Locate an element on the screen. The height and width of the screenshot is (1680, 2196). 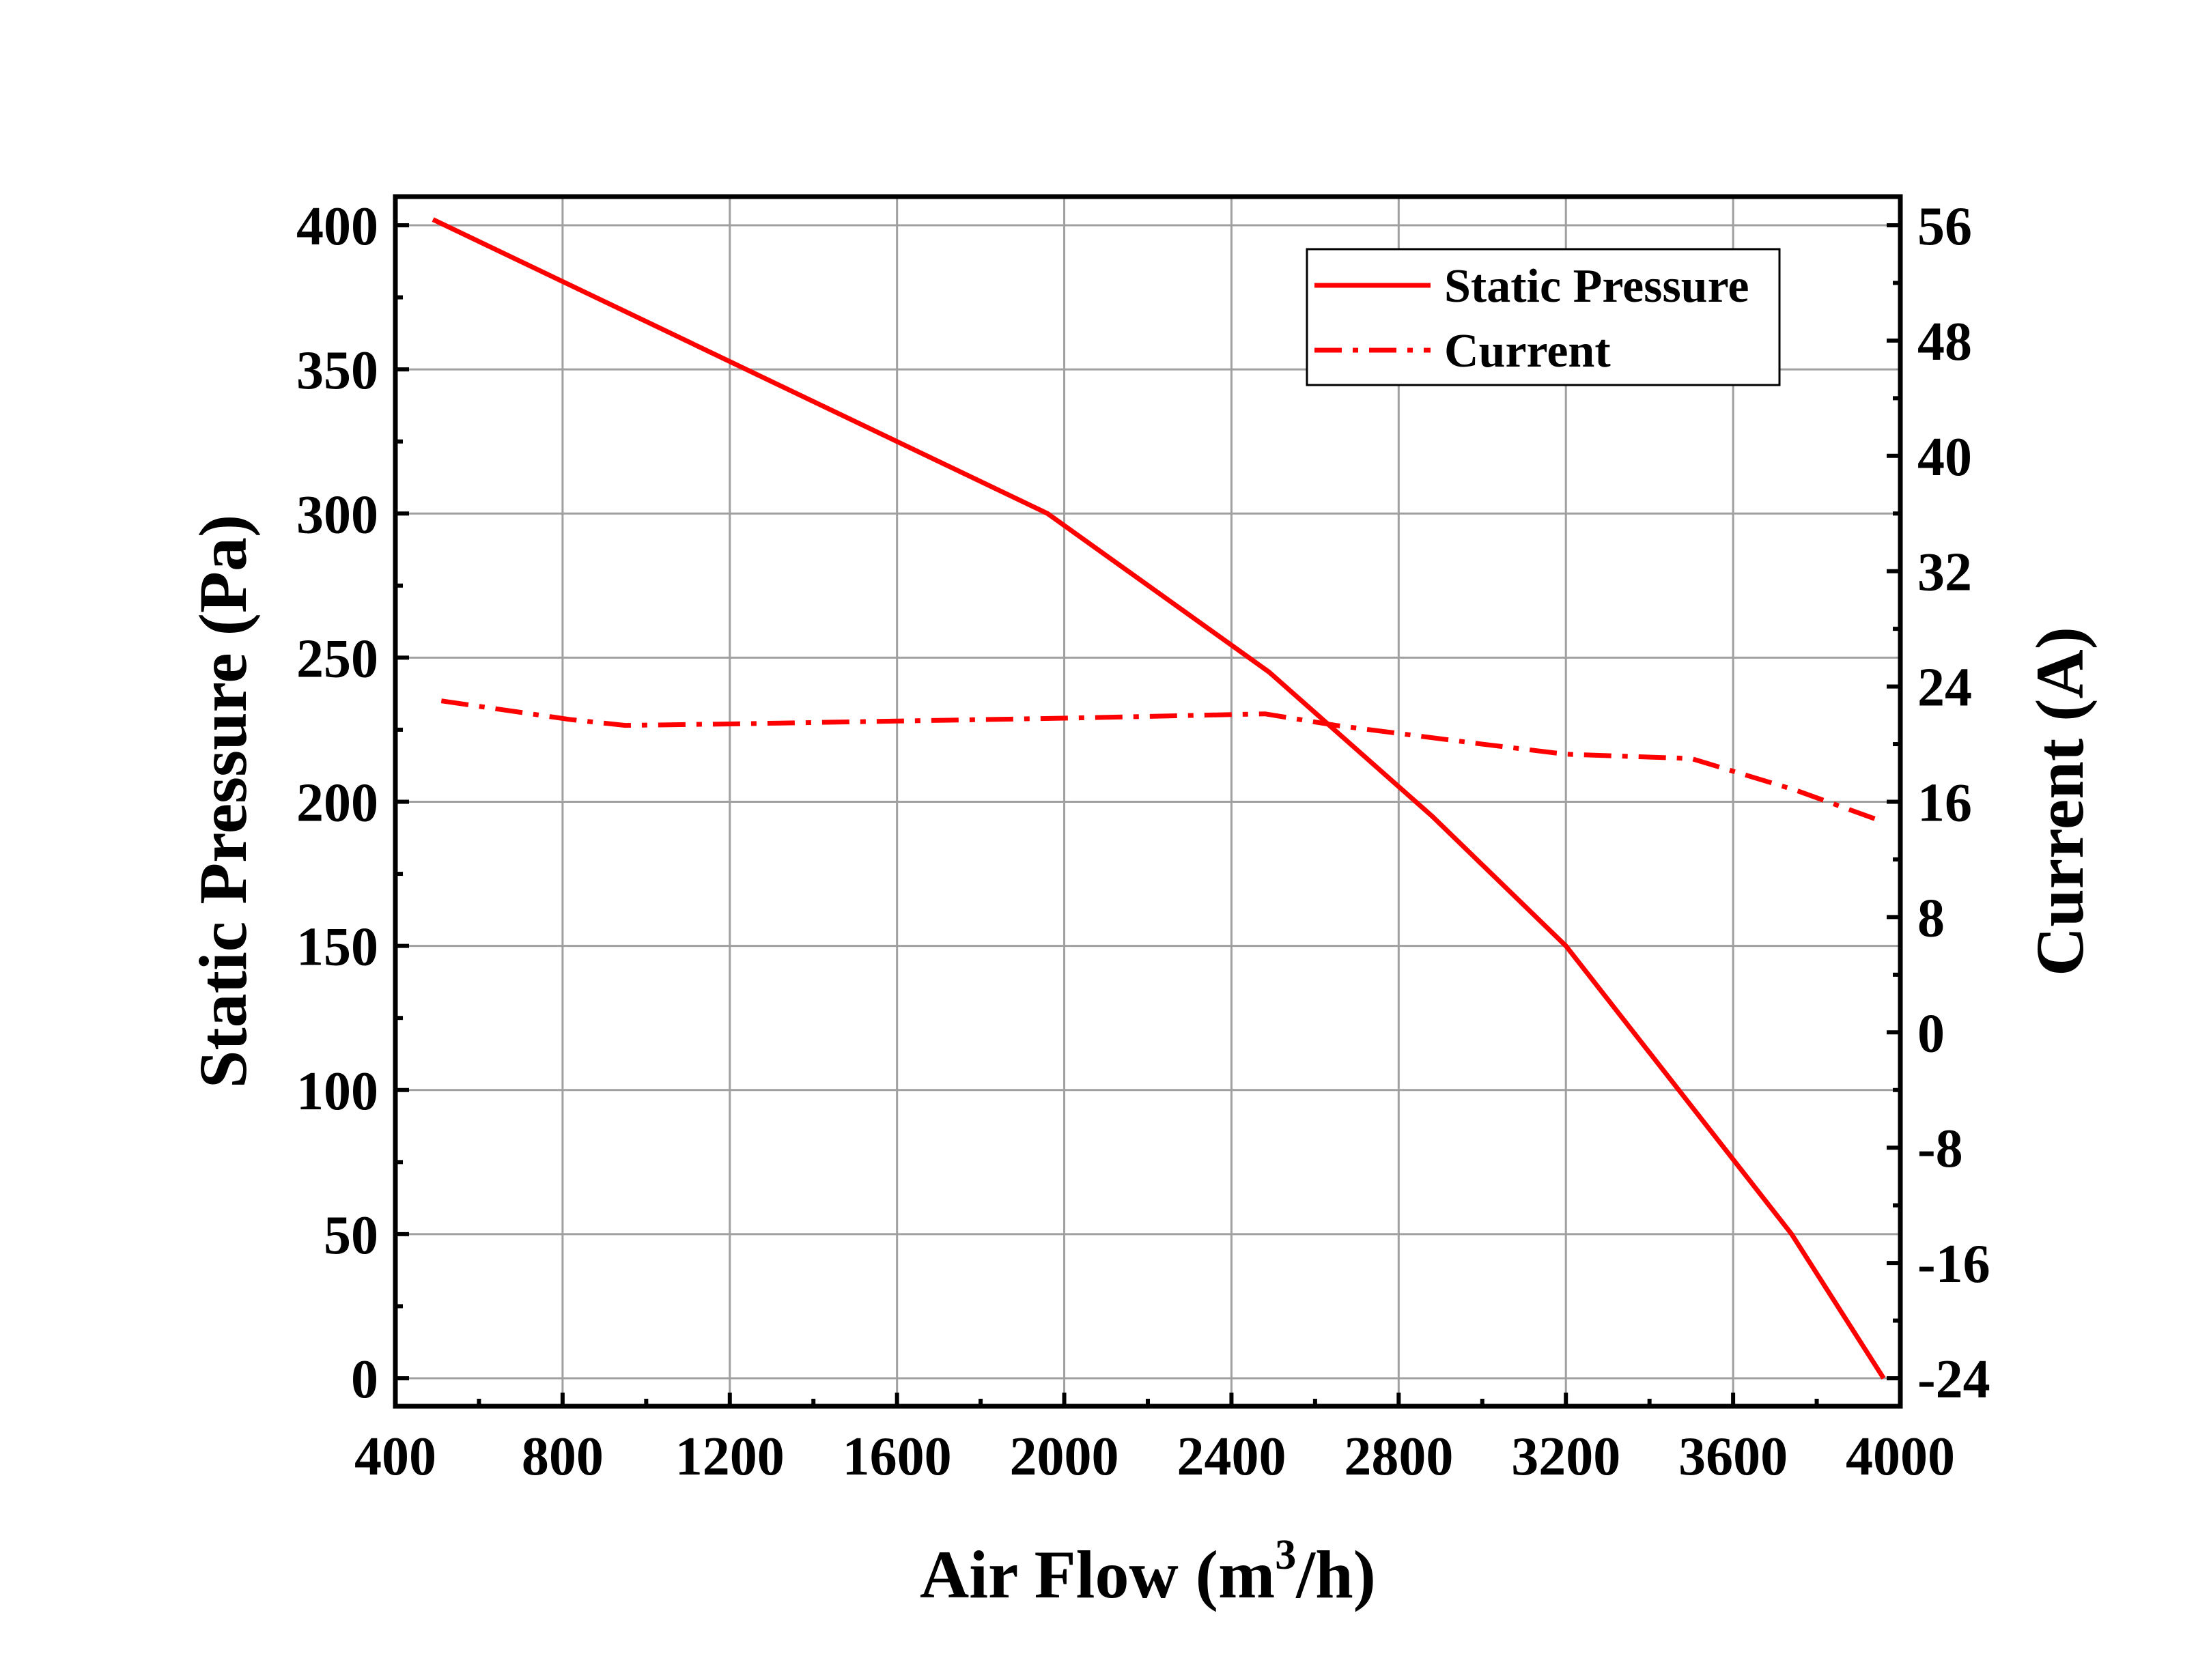
y2-tick-label: 48 is located at coordinates (1945, 342).